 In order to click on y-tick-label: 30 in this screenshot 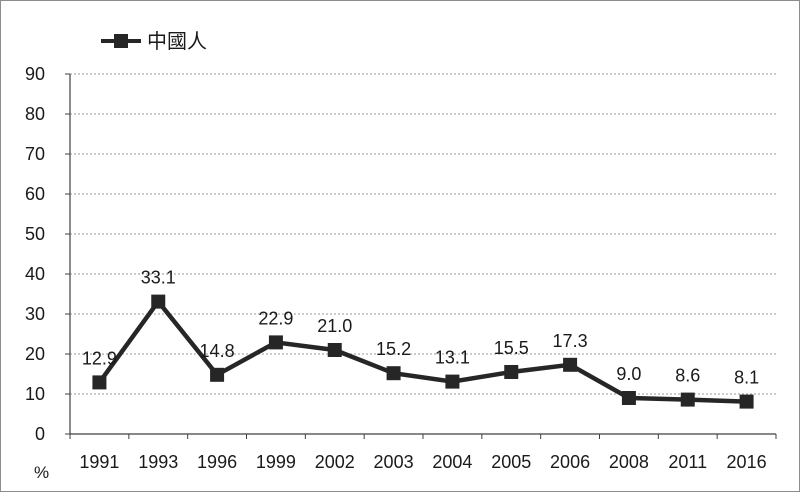, I will do `click(35, 314)`.